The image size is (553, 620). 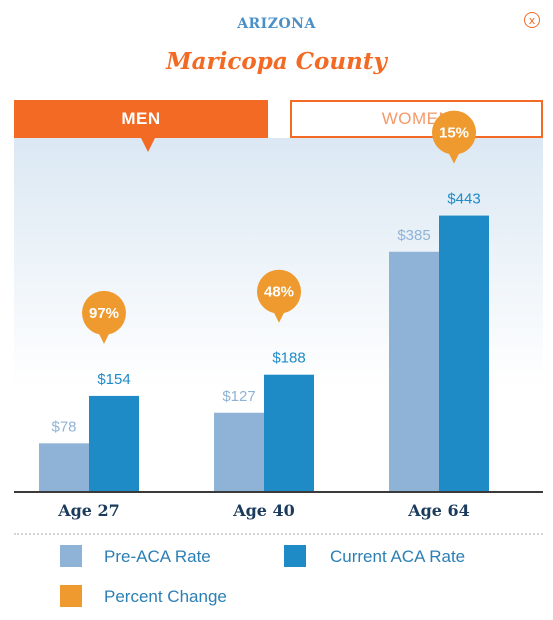 I want to click on data-label-current-aca: $154, so click(x=113, y=379).